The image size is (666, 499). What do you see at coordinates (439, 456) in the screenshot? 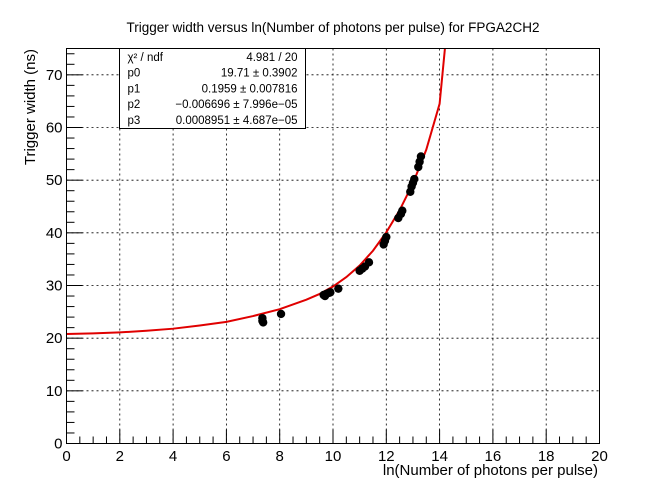
I see `x-tick-label: 14` at bounding box center [439, 456].